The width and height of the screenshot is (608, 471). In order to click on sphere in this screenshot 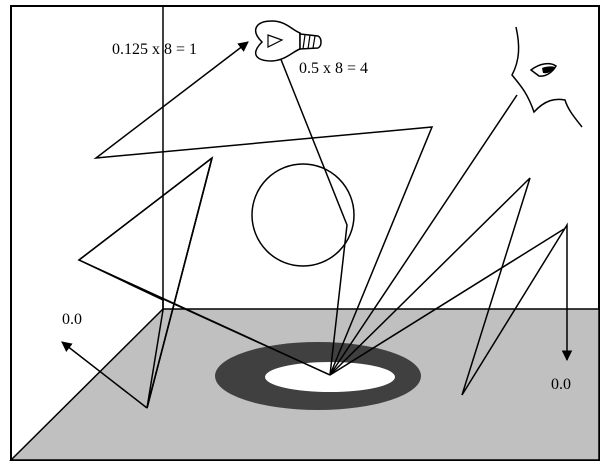, I will do `click(303, 215)`.